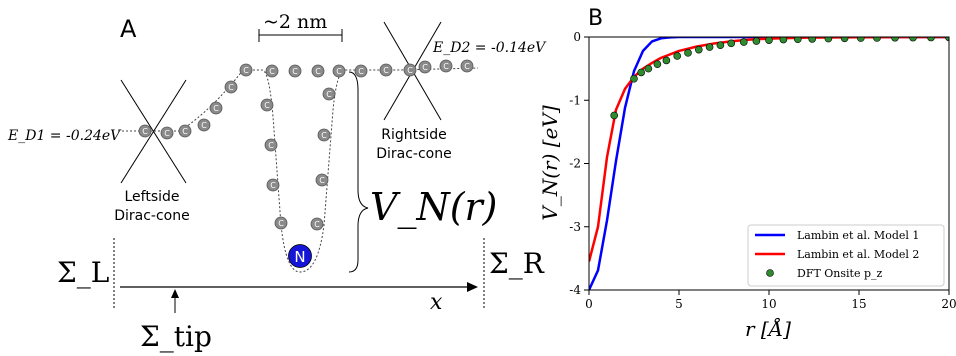  What do you see at coordinates (858, 235) in the screenshot?
I see `legend-label-model1: Lambin et al. Model 1` at bounding box center [858, 235].